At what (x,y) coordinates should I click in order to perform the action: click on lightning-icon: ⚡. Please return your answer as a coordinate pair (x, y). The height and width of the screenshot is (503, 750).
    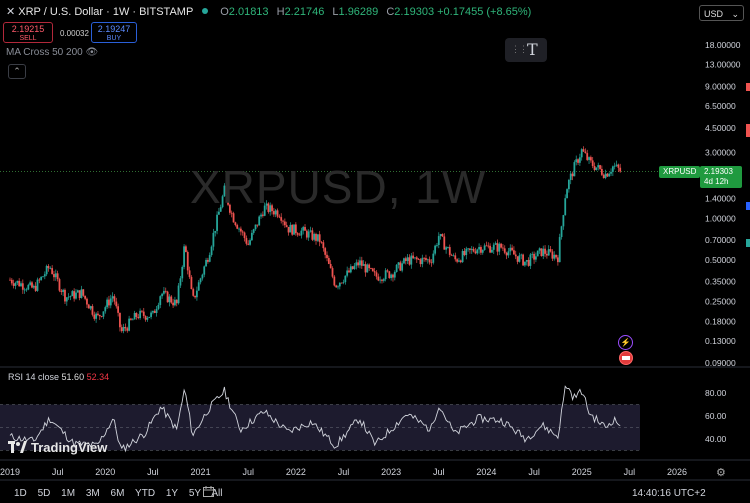
    Looking at the image, I should click on (625, 342).